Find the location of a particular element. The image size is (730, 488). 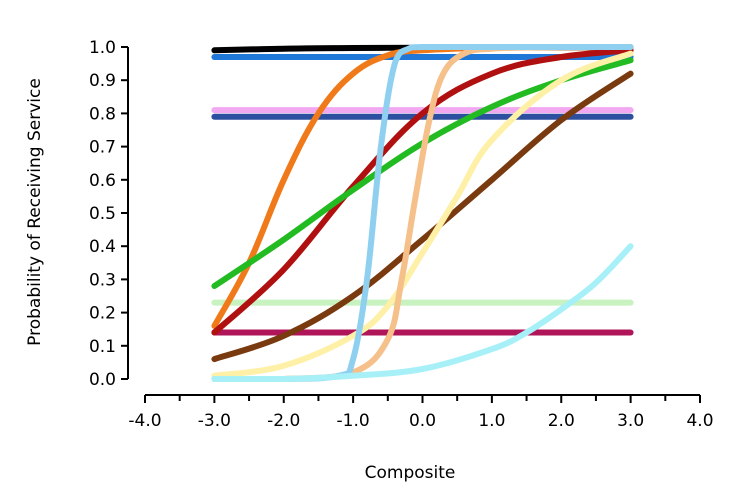

y-tick-label: 0.0 is located at coordinates (102, 380).